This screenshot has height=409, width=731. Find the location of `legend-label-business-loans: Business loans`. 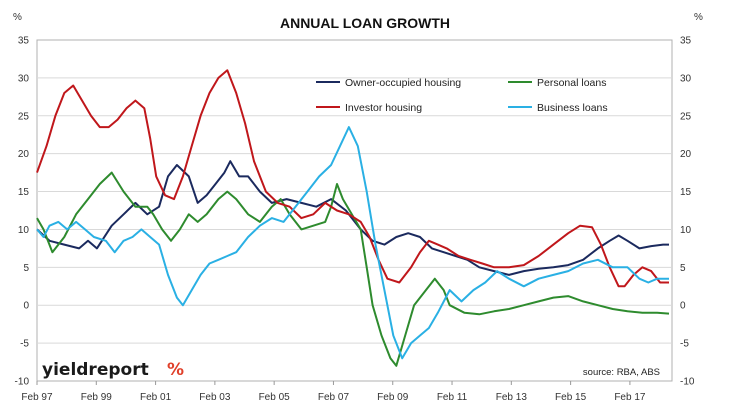

legend-label-business-loans: Business loans is located at coordinates (572, 108).